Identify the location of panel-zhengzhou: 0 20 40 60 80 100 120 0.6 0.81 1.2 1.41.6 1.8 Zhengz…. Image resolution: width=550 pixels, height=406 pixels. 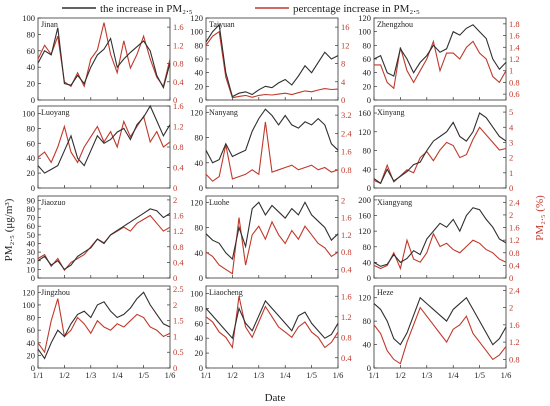
(439, 59).